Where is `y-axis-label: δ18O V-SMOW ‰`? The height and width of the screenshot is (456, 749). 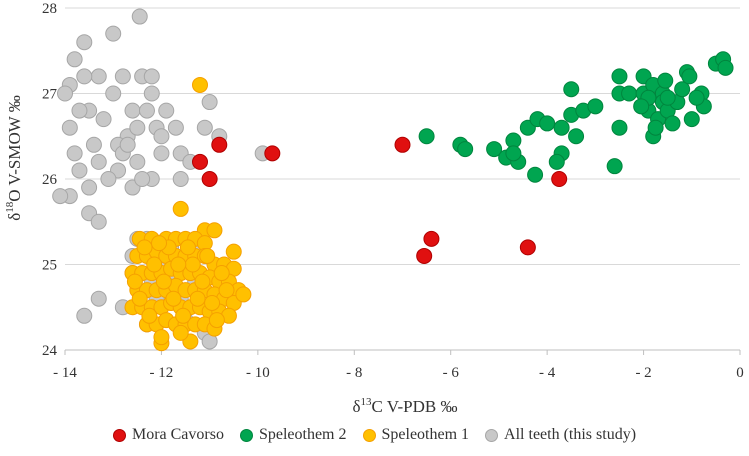 y-axis-label: δ18O V-SMOW ‰ is located at coordinates (14, 157).